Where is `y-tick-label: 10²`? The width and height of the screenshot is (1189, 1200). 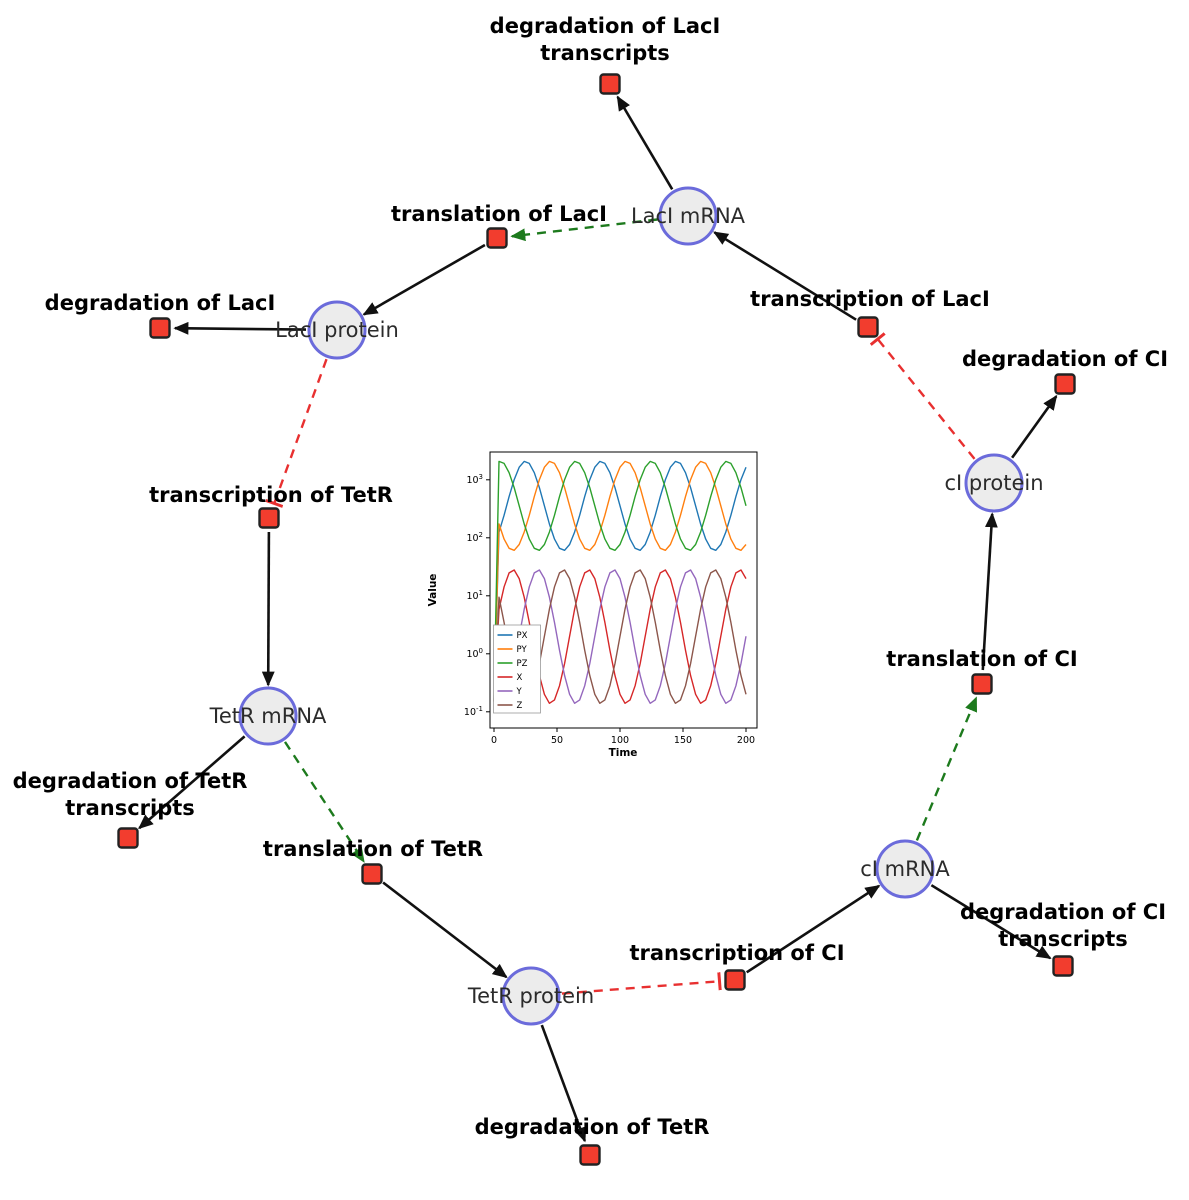 y-tick-label: 10² is located at coordinates (474, 537).